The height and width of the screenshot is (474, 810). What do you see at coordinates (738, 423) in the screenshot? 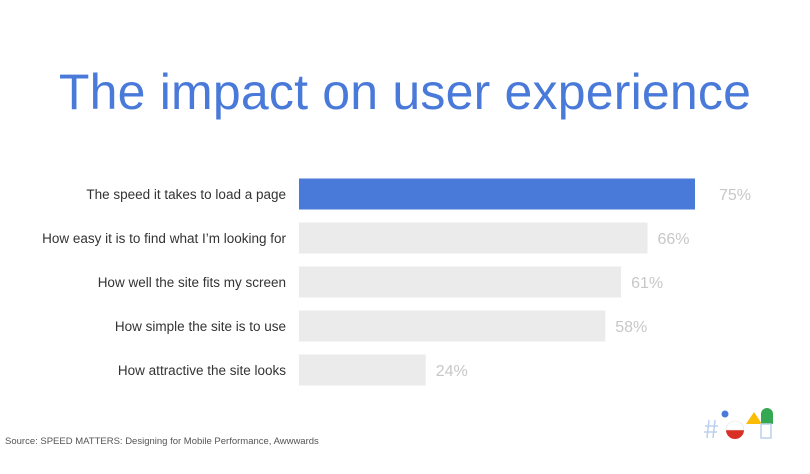
I see `io-logo-icon` at bounding box center [738, 423].